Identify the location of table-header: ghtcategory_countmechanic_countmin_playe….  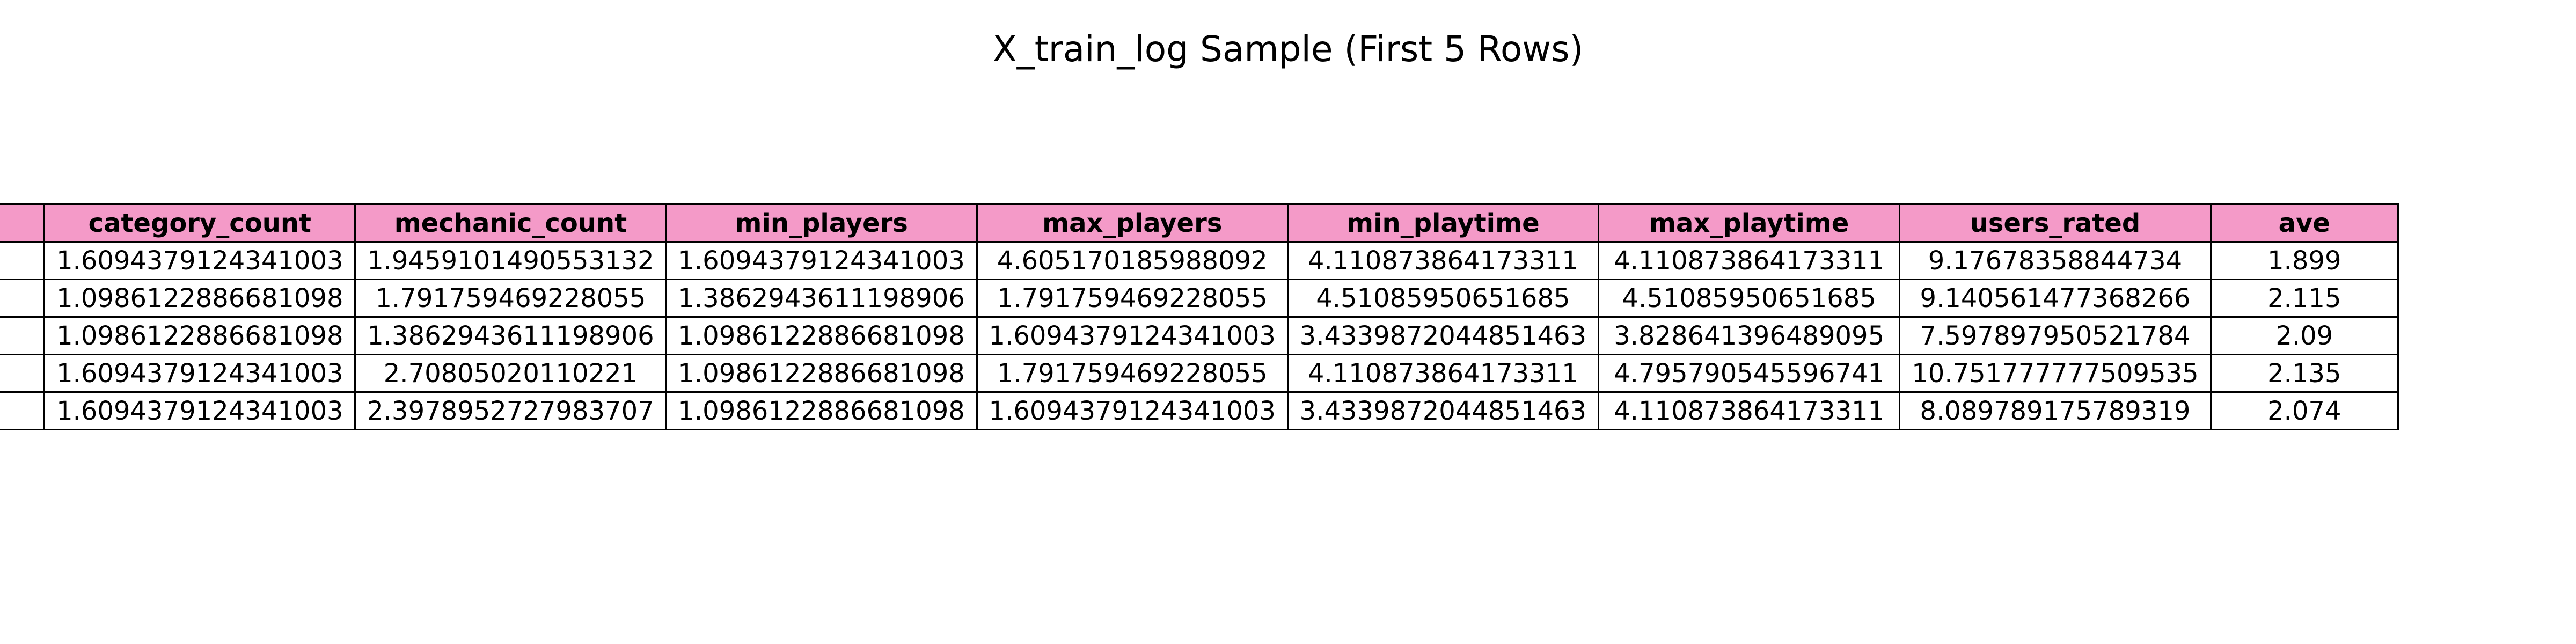
(1199, 223).